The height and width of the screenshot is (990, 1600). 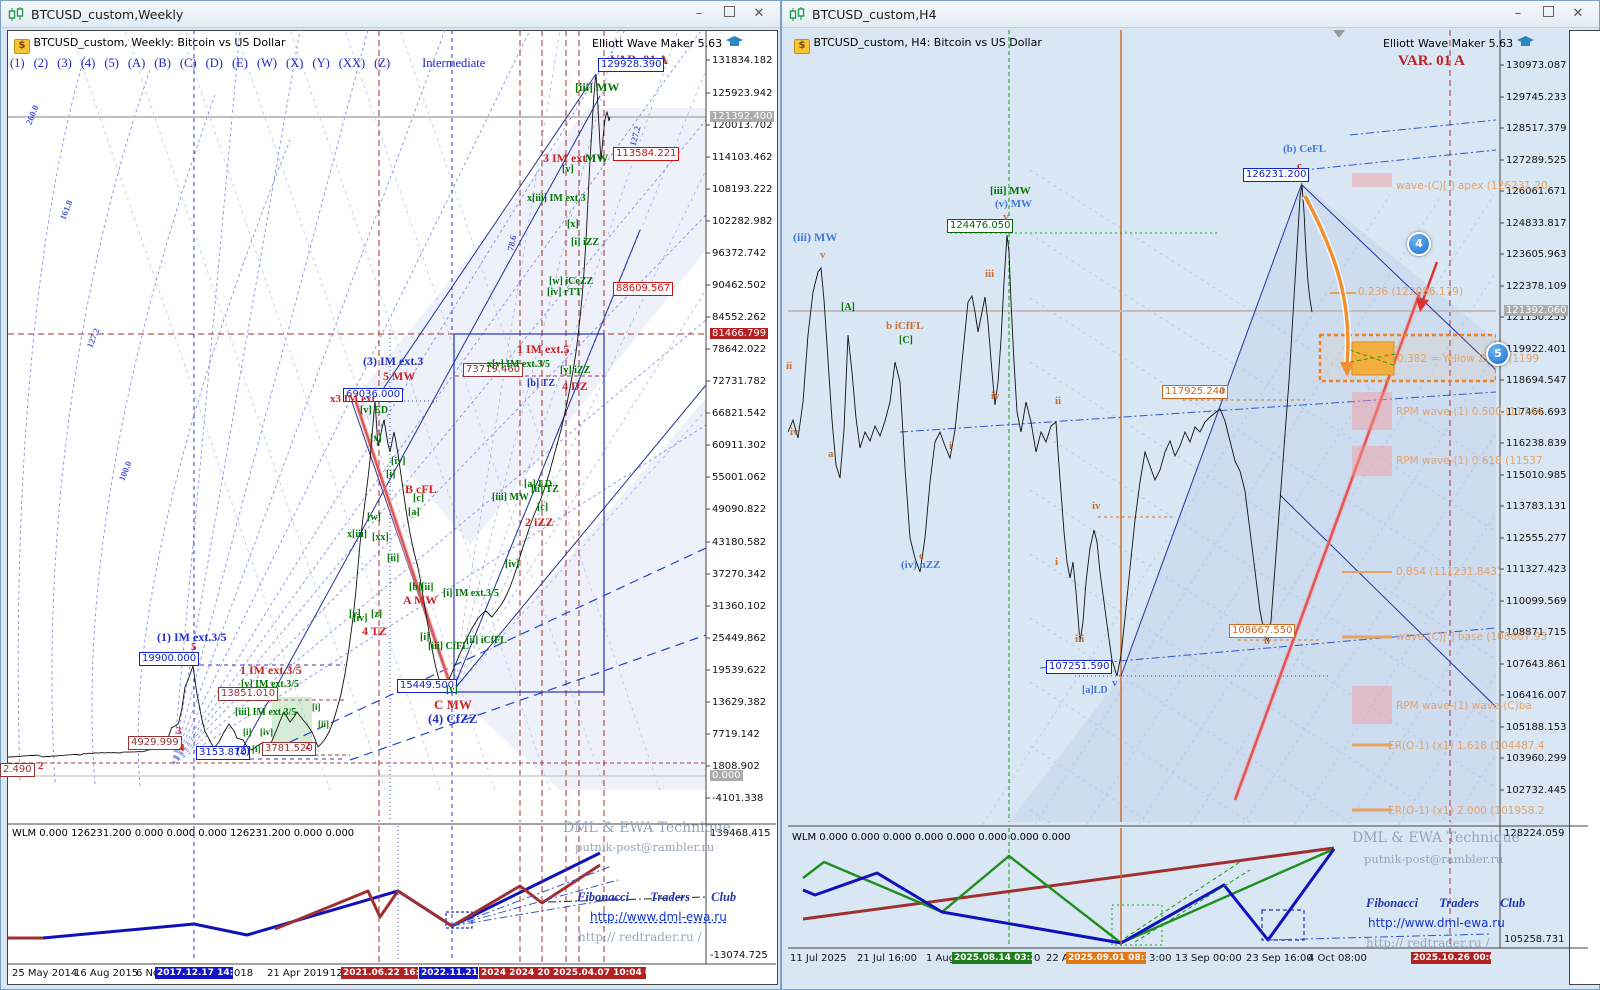 What do you see at coordinates (1339, 34) in the screenshot?
I see `anchor-triangle-icon` at bounding box center [1339, 34].